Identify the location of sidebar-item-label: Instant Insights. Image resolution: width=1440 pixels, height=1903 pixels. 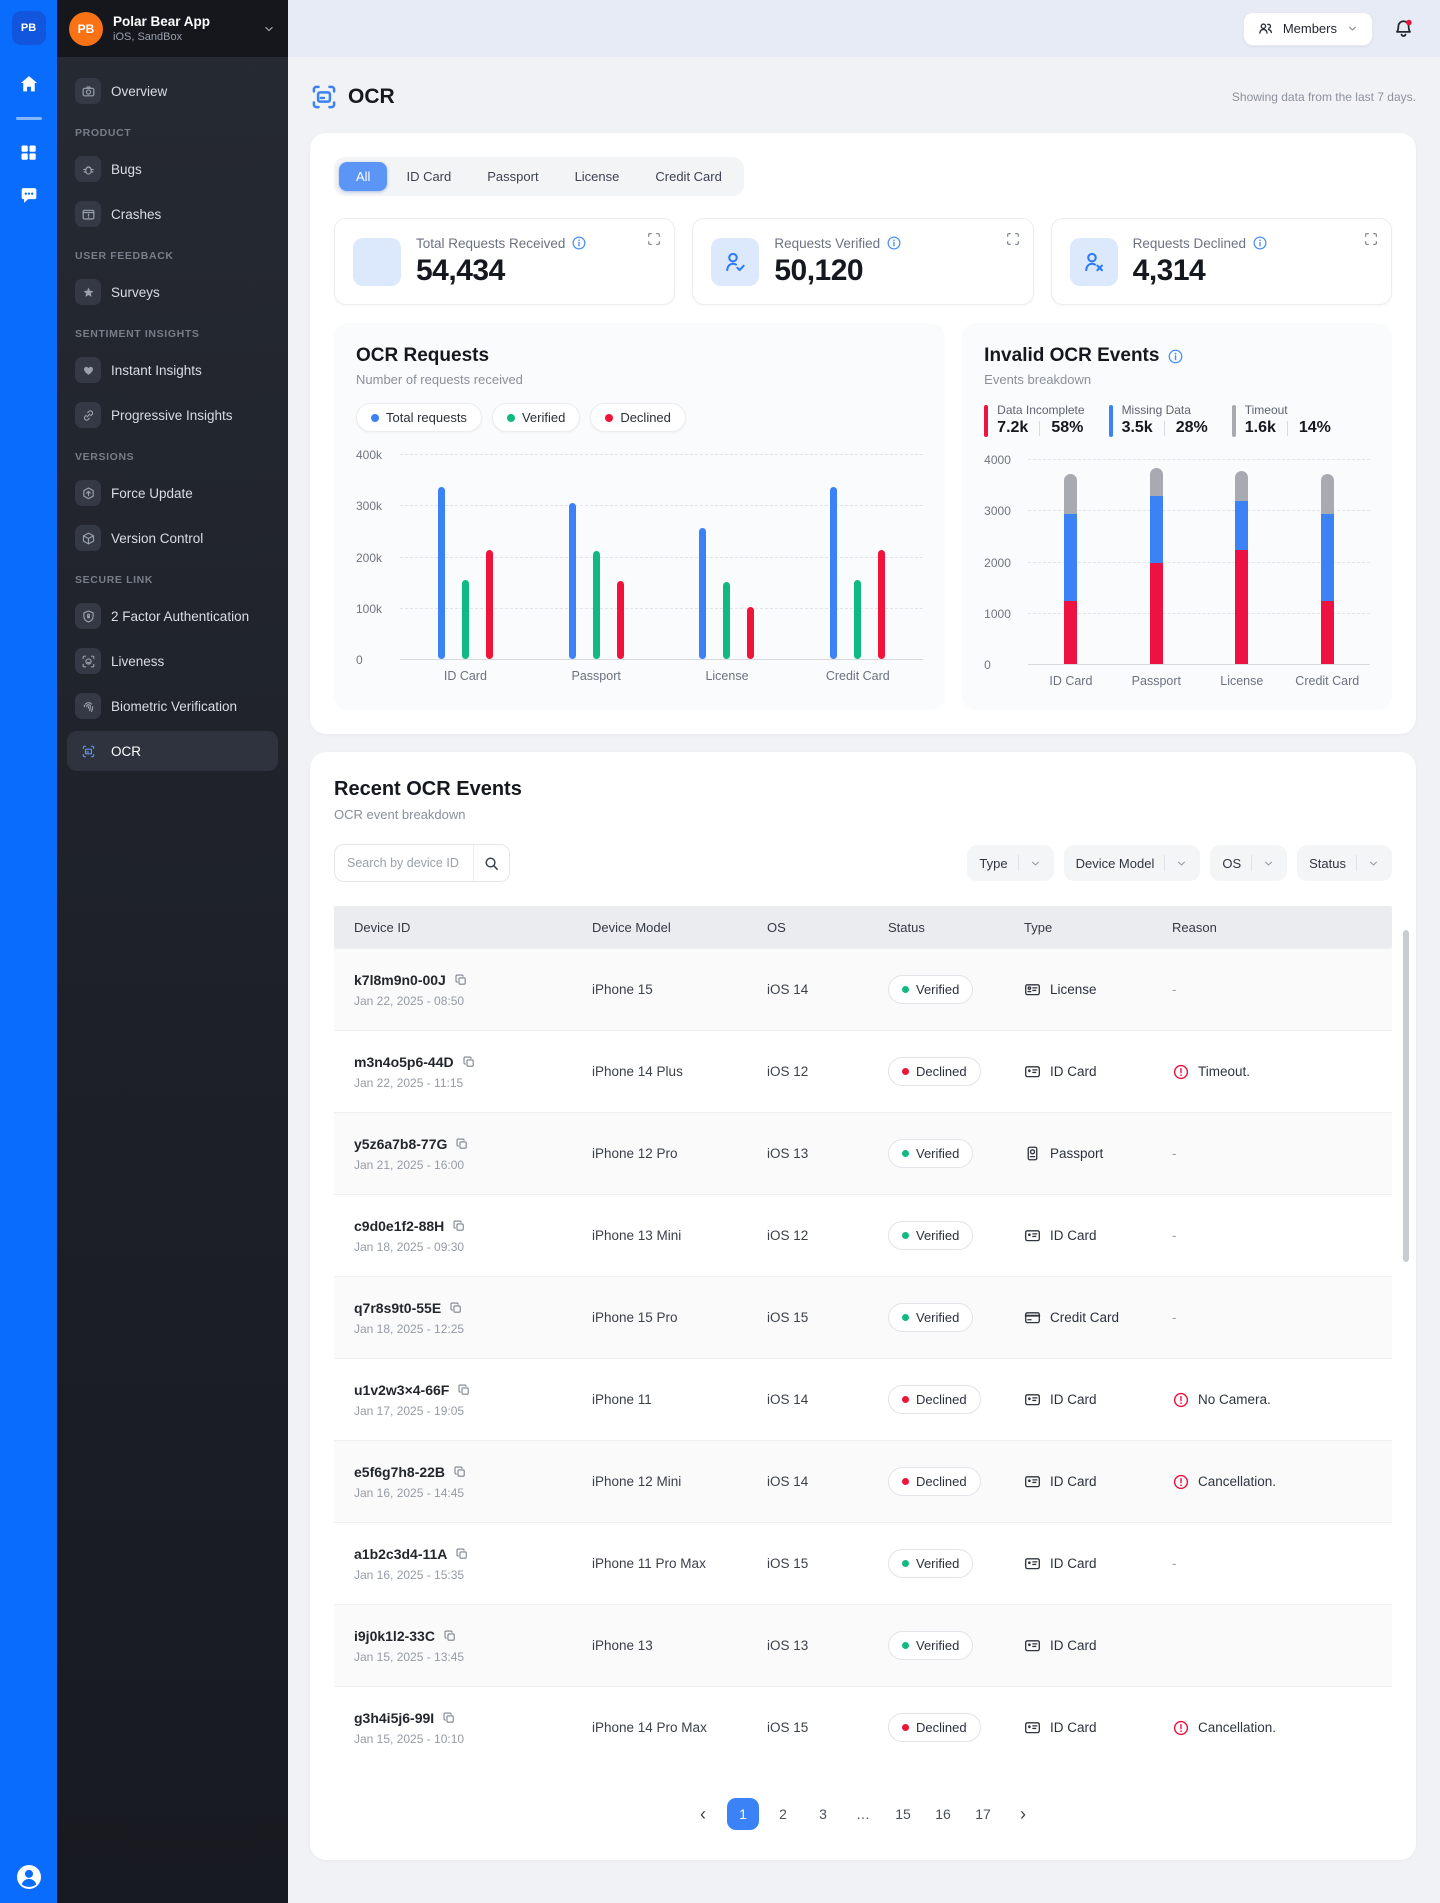
(156, 370).